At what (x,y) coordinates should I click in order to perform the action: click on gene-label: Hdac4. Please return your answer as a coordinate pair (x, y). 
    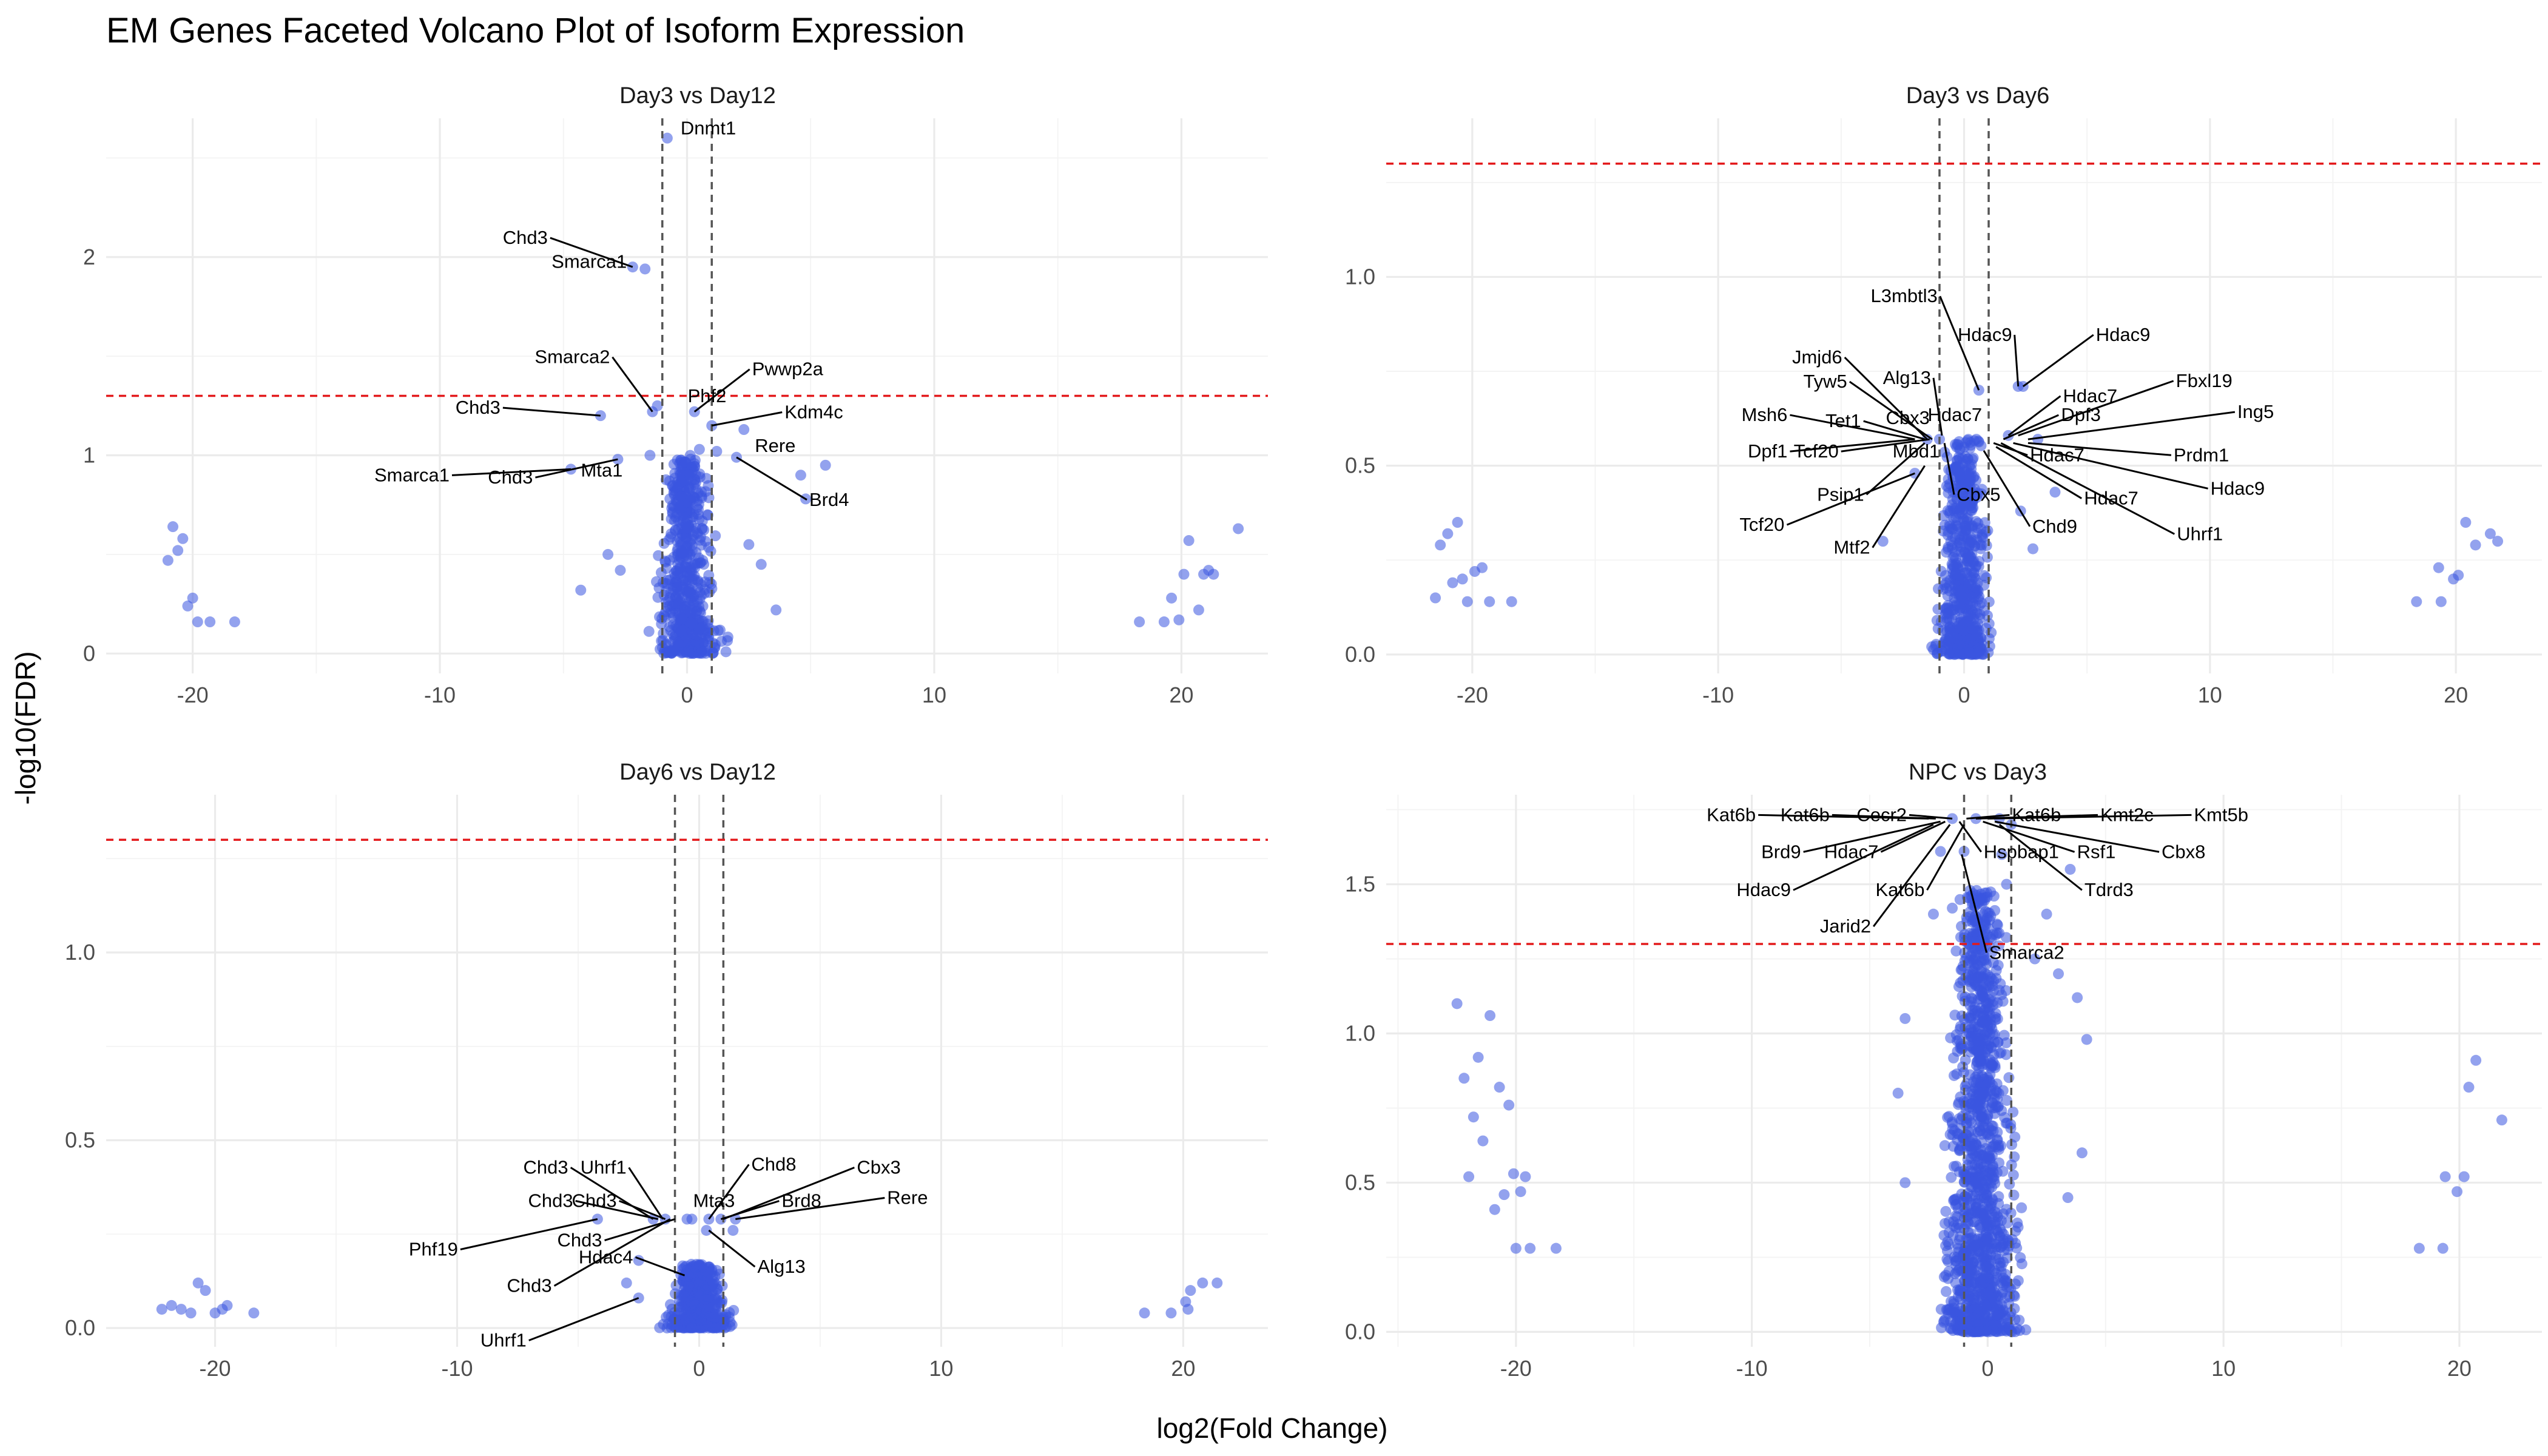
    Looking at the image, I should click on (606, 1256).